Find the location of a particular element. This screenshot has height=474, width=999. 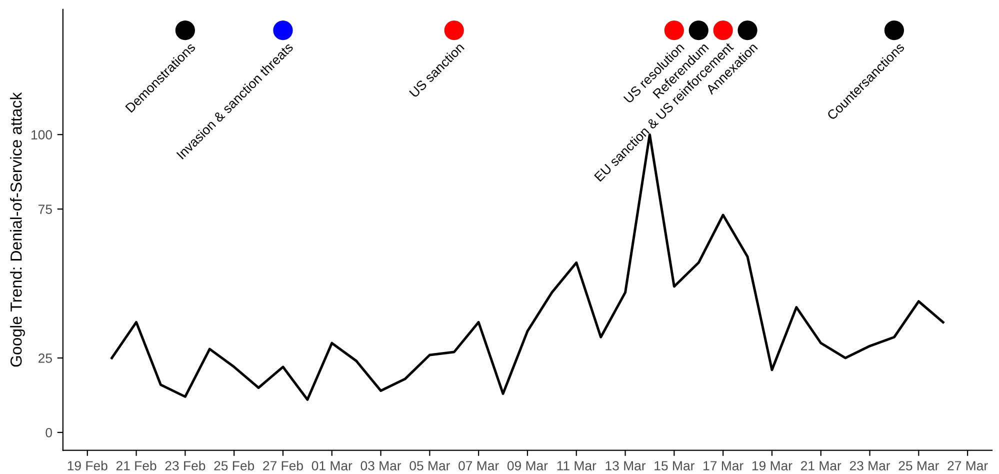

x-tick-label: 25 Mar is located at coordinates (918, 465).